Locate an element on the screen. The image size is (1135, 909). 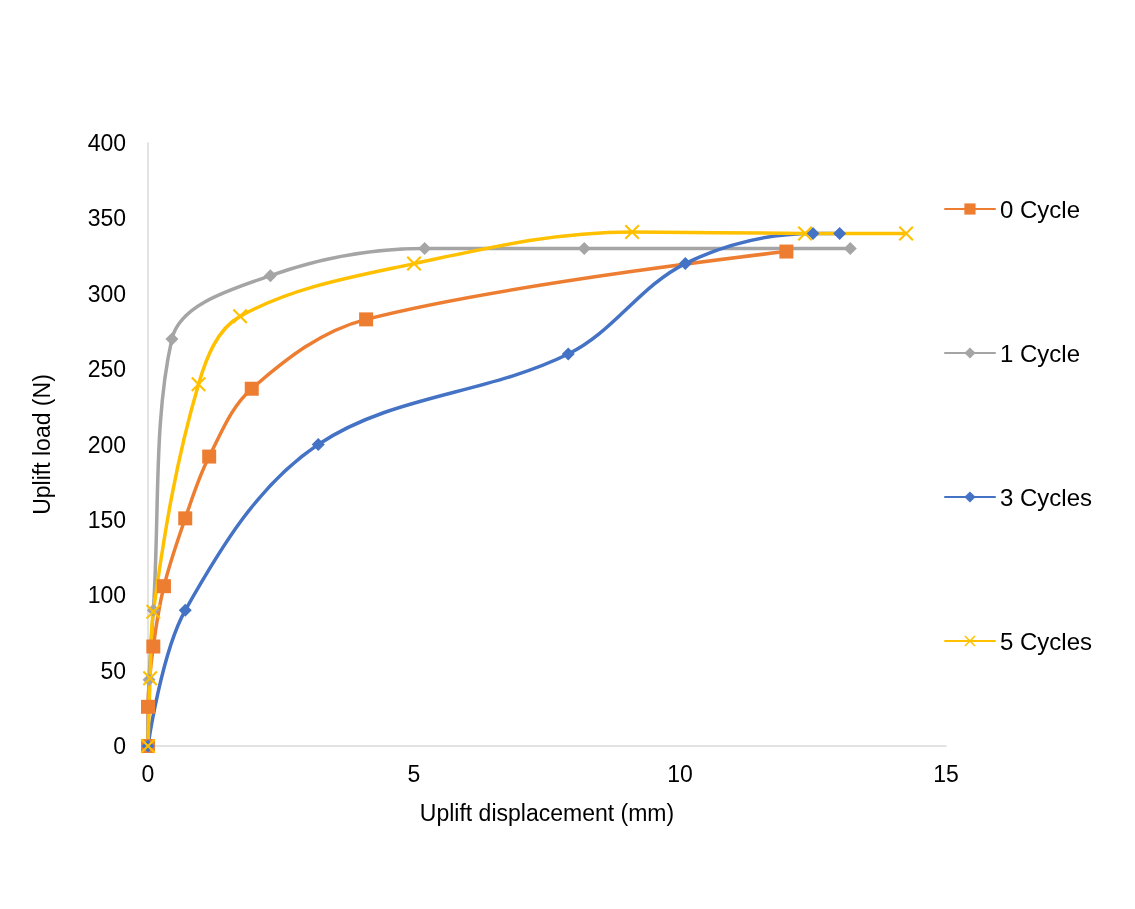
legend-label: 0 Cycle is located at coordinates (1039, 209).